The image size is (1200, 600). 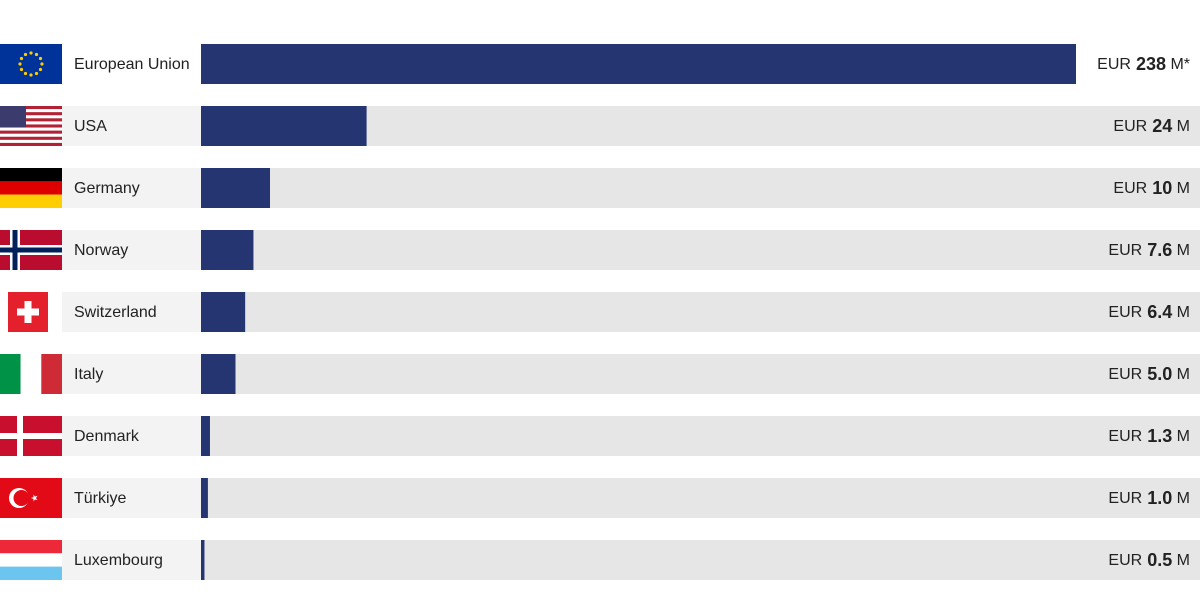 I want to click on flag-switzerland, so click(x=28, y=312).